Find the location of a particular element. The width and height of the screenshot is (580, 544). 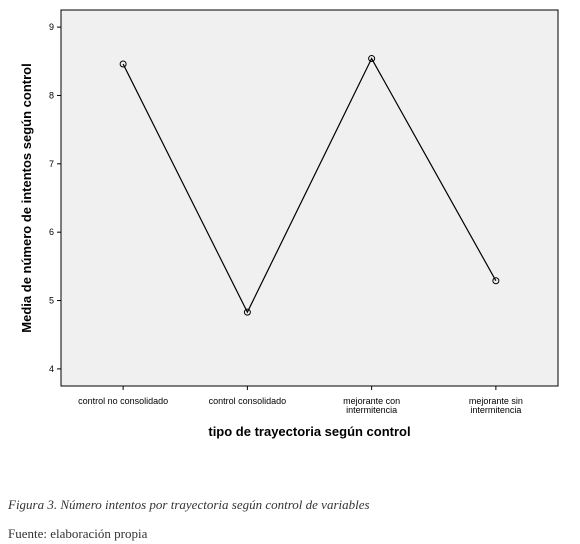

x-tick-label-line: control consolidado is located at coordinates (248, 401).